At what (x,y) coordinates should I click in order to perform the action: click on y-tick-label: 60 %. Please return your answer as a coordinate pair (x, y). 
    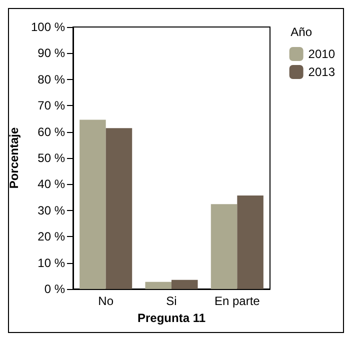
    Looking at the image, I should click on (52, 131).